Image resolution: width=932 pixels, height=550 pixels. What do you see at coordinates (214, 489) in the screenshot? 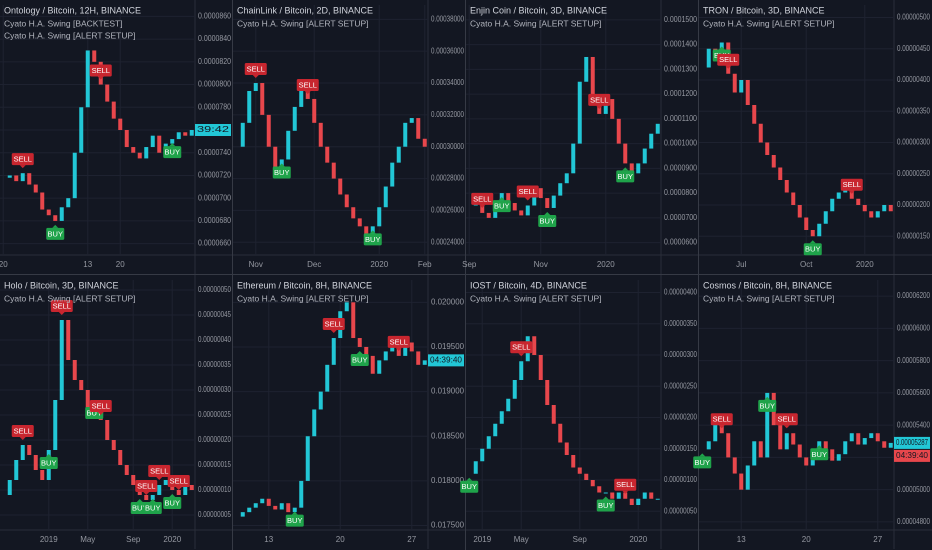
I see `y-tick-label: 0.00000010` at bounding box center [214, 489].